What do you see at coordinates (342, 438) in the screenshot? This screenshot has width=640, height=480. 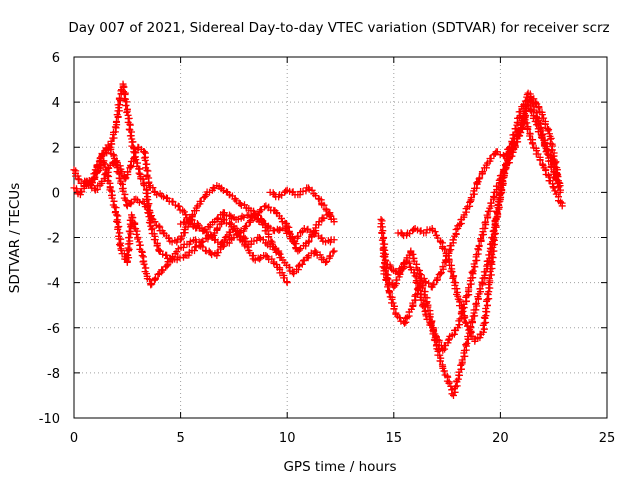 I see `x-tick-labels: 0 5 10 15 20 25` at bounding box center [342, 438].